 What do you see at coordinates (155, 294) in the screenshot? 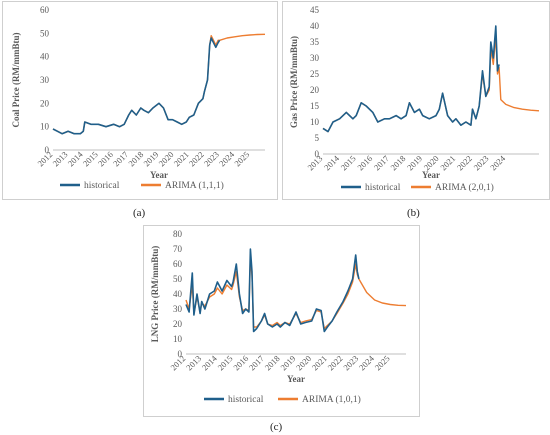
I see `y-axis-title: LNG Price (RM/mmBtu)` at bounding box center [155, 294].